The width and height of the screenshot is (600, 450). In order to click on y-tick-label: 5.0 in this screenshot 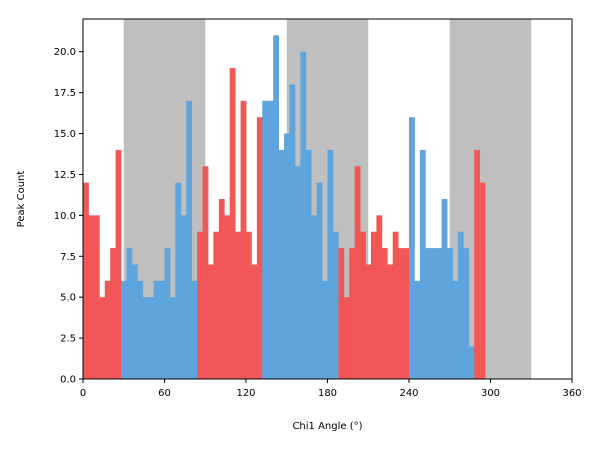, I will do `click(68, 298)`.